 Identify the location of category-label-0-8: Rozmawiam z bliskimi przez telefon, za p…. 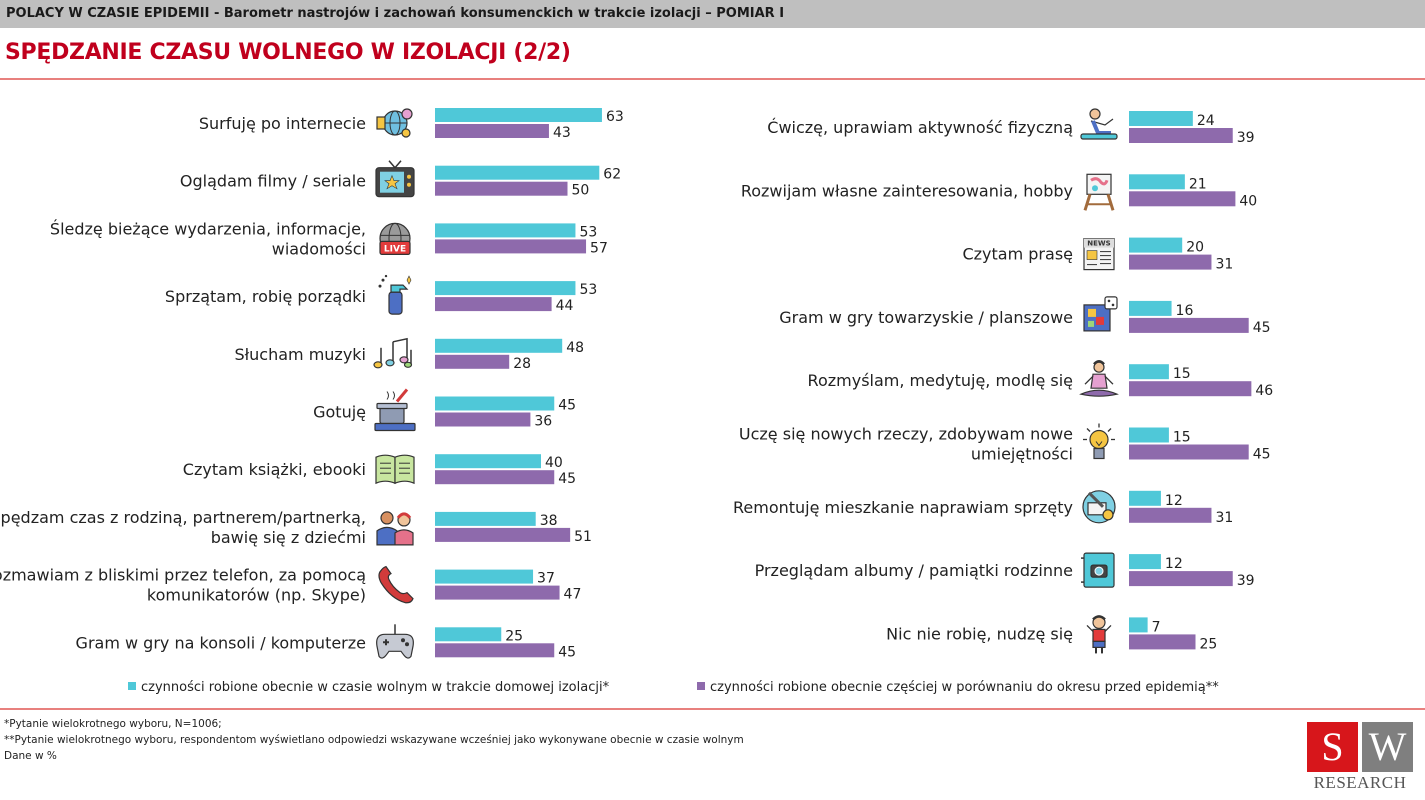
(183, 575).